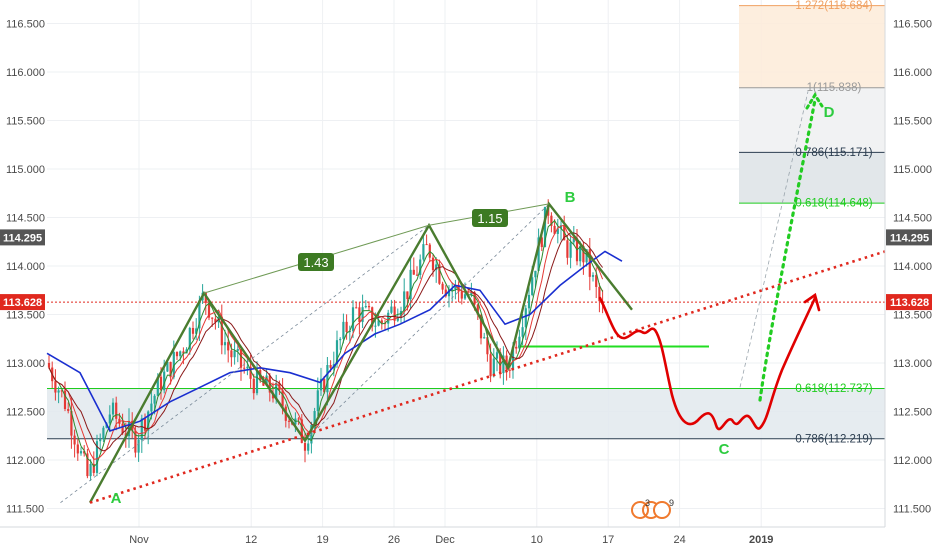  Describe the element at coordinates (812, 46) in the screenshot. I see `fib-zone-extension` at that location.